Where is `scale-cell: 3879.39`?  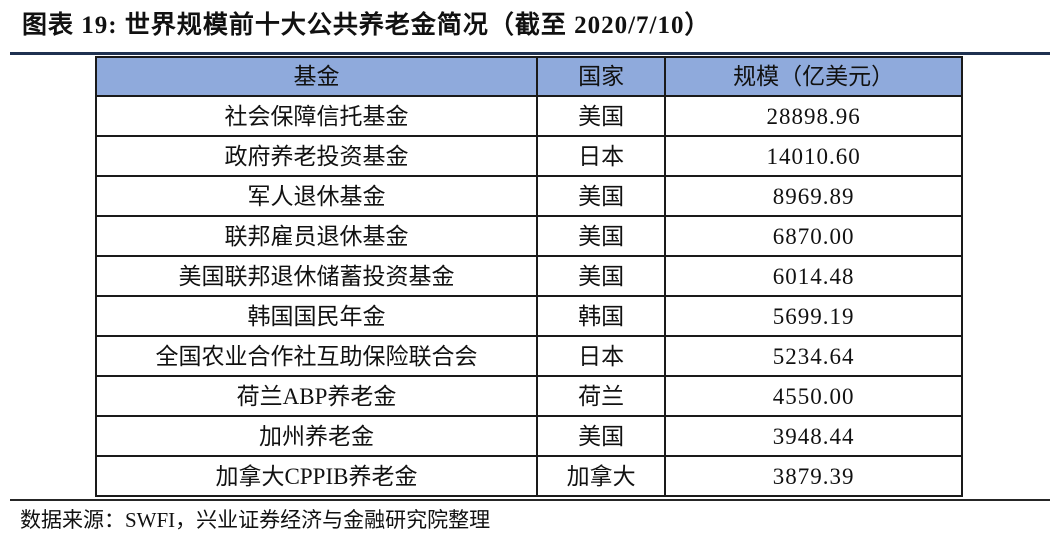 scale-cell: 3879.39 is located at coordinates (813, 476).